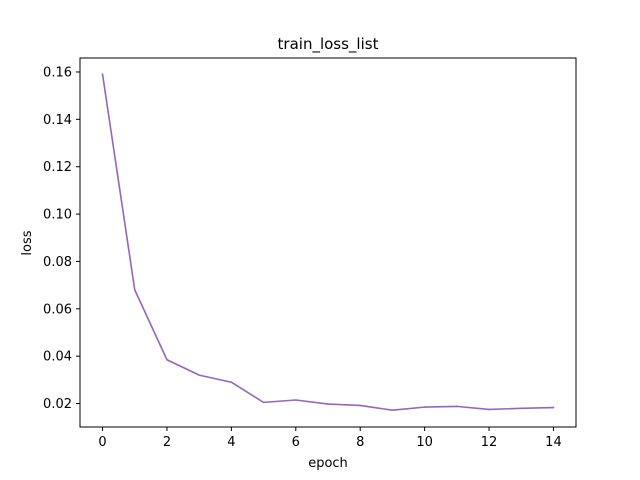  Describe the element at coordinates (167, 442) in the screenshot. I see `x-tick-label: 2` at that location.